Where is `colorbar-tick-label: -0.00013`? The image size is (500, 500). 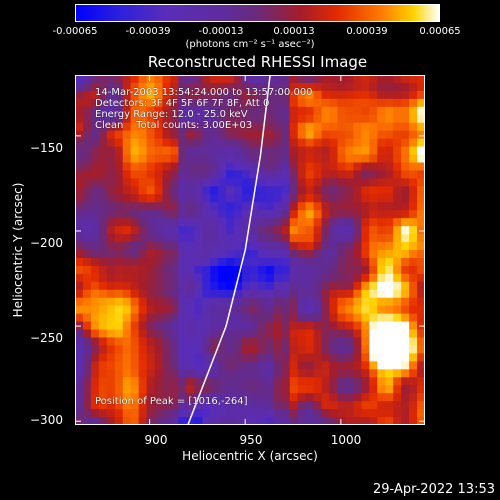 colorbar-tick-label: -0.00013 is located at coordinates (221, 31).